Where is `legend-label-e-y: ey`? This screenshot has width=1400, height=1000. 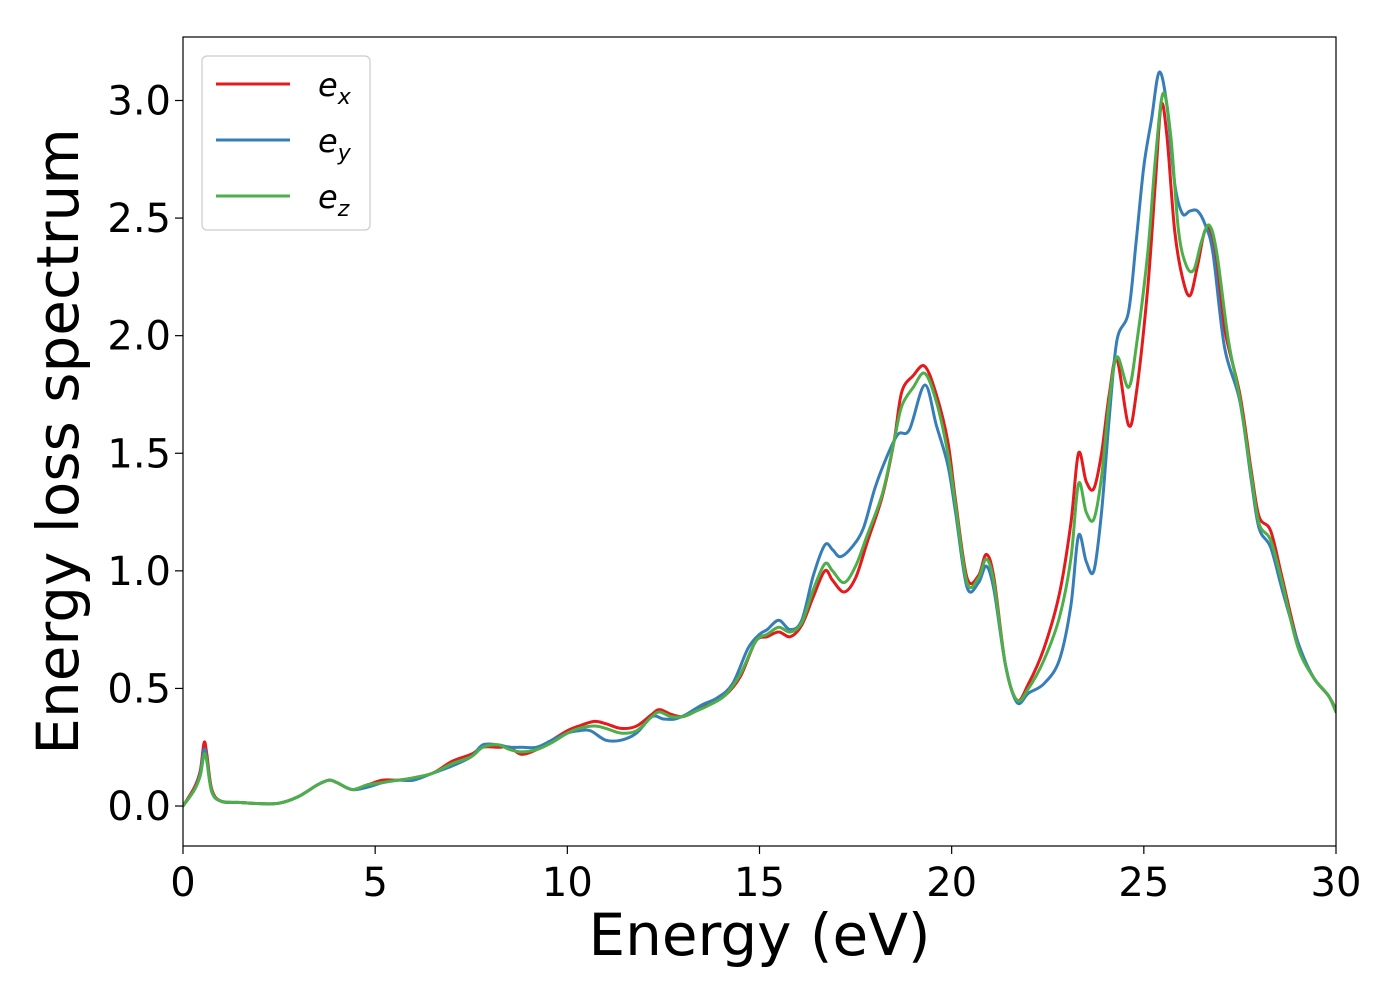 legend-label-e-y: ey is located at coordinates (335, 144).